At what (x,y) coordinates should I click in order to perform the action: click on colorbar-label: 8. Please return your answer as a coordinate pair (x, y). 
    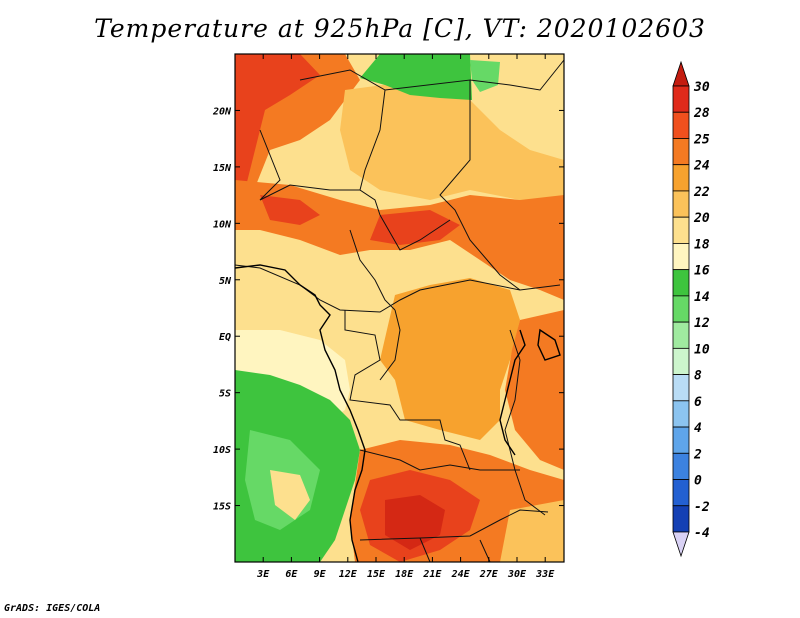
    Looking at the image, I should click on (698, 376).